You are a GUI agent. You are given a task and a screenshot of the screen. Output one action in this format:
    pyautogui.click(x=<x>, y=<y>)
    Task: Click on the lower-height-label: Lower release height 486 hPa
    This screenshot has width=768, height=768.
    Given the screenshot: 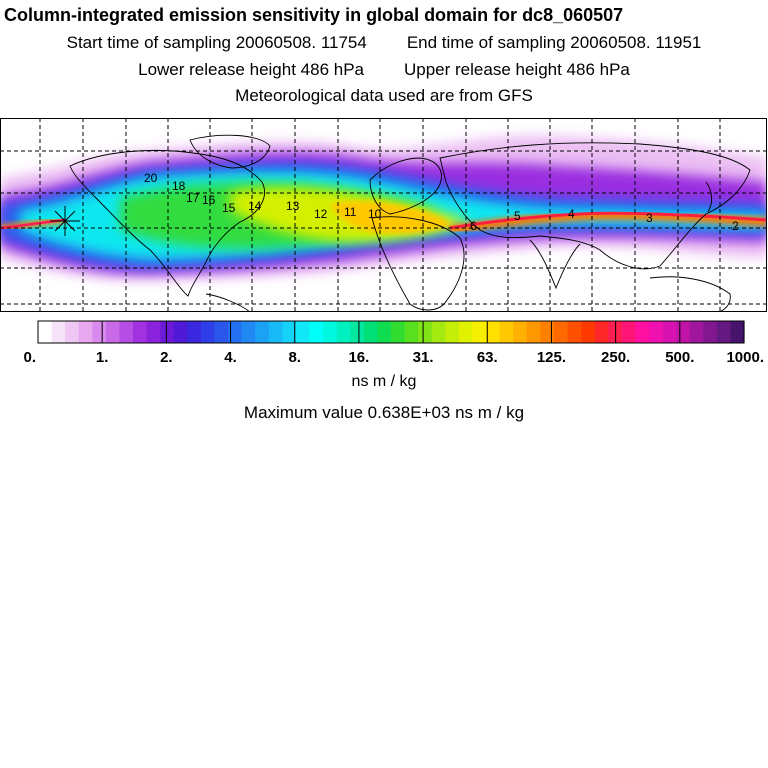 What is the action you would take?
    pyautogui.click(x=251, y=69)
    